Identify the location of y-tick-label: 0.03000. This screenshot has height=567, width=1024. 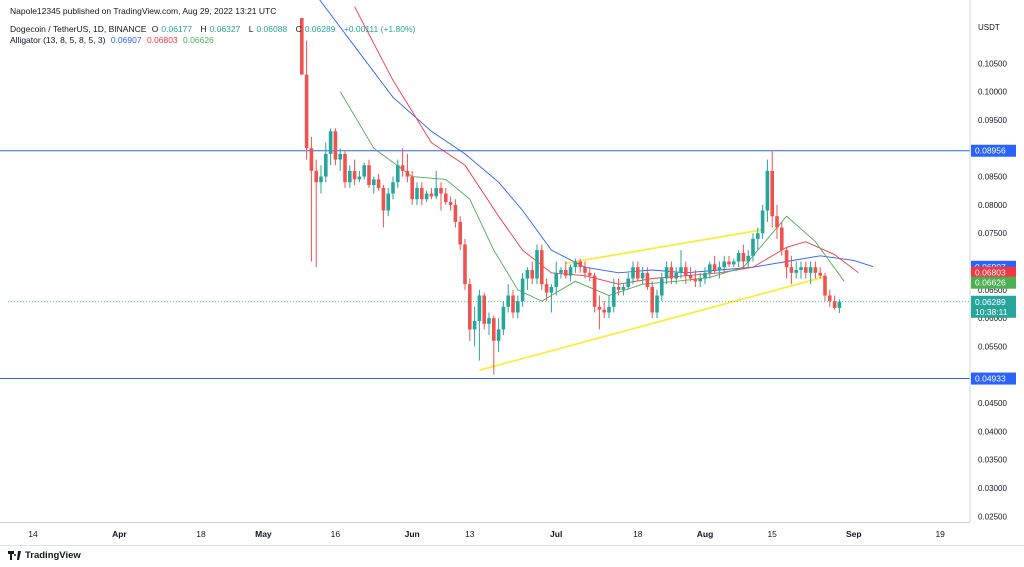
(992, 488).